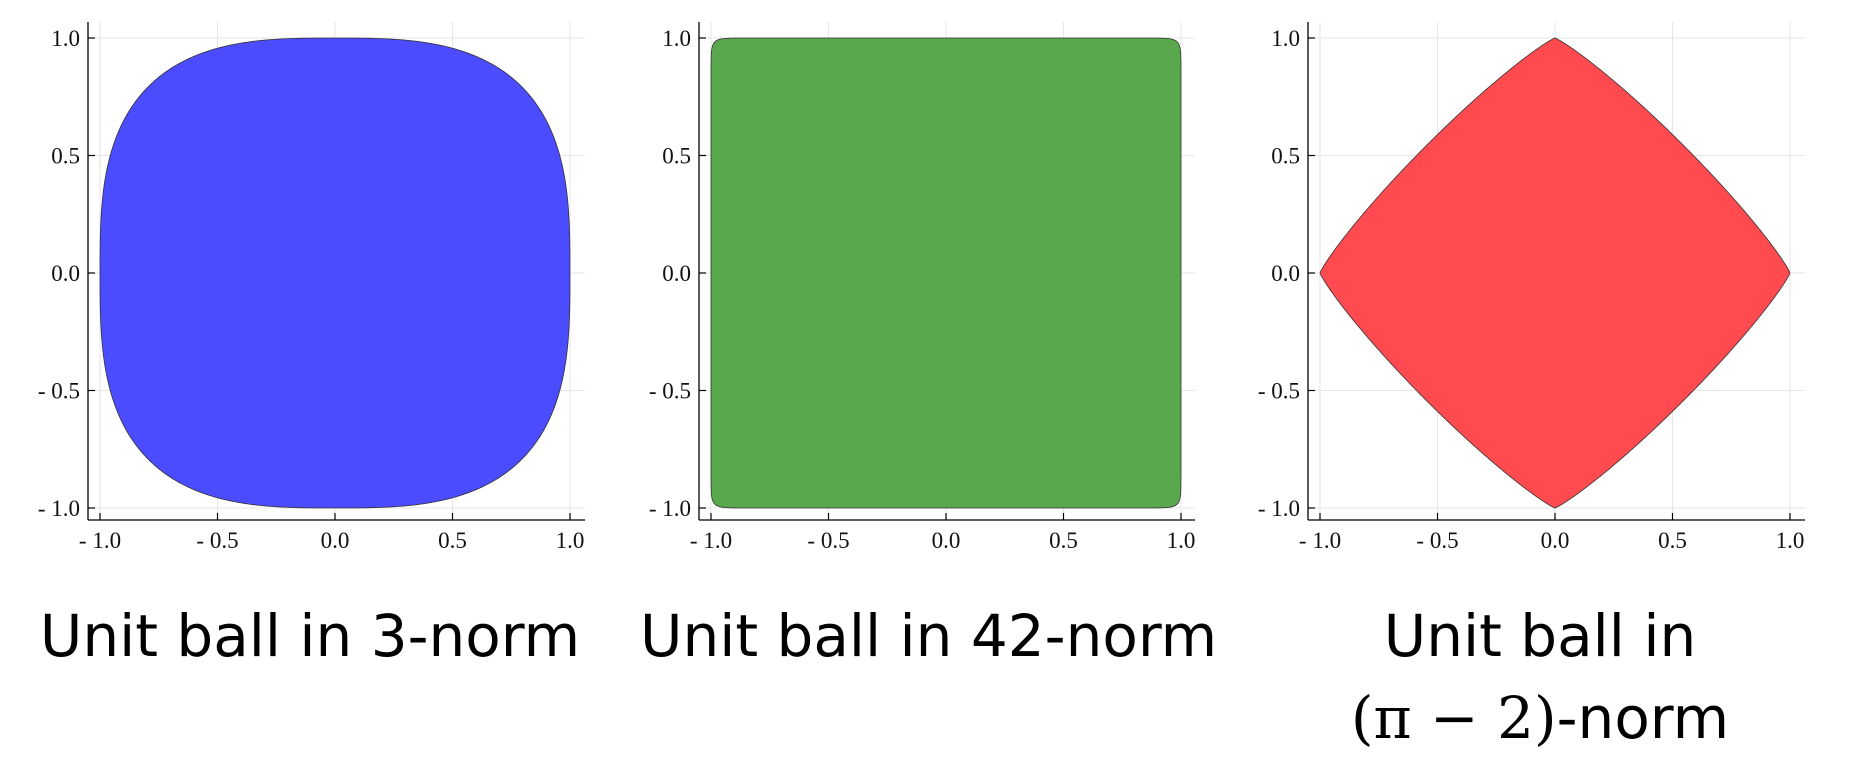 The height and width of the screenshot is (782, 1870). I want to click on caption-pi-math: (π − 2), so click(1453, 718).